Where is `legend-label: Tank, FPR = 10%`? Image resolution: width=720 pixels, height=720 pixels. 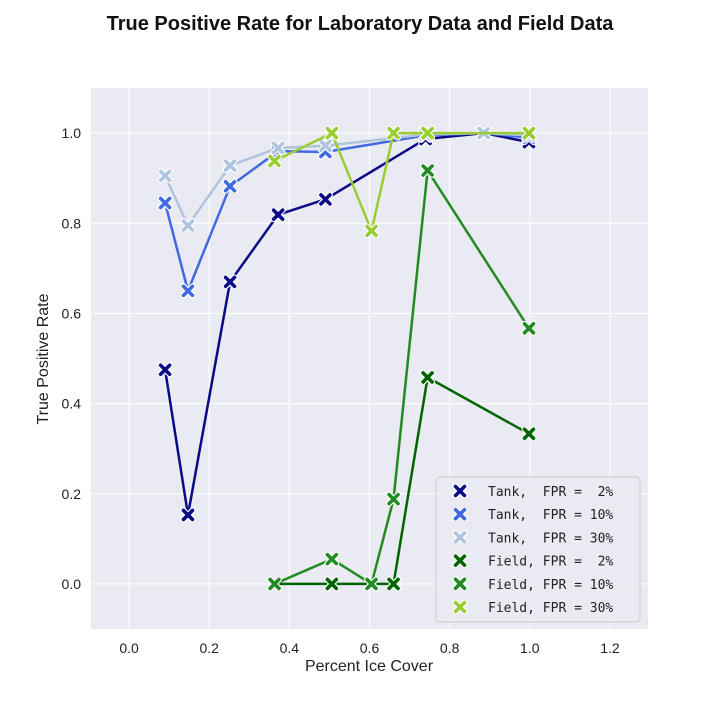
legend-label: Tank, FPR = 10% is located at coordinates (550, 515).